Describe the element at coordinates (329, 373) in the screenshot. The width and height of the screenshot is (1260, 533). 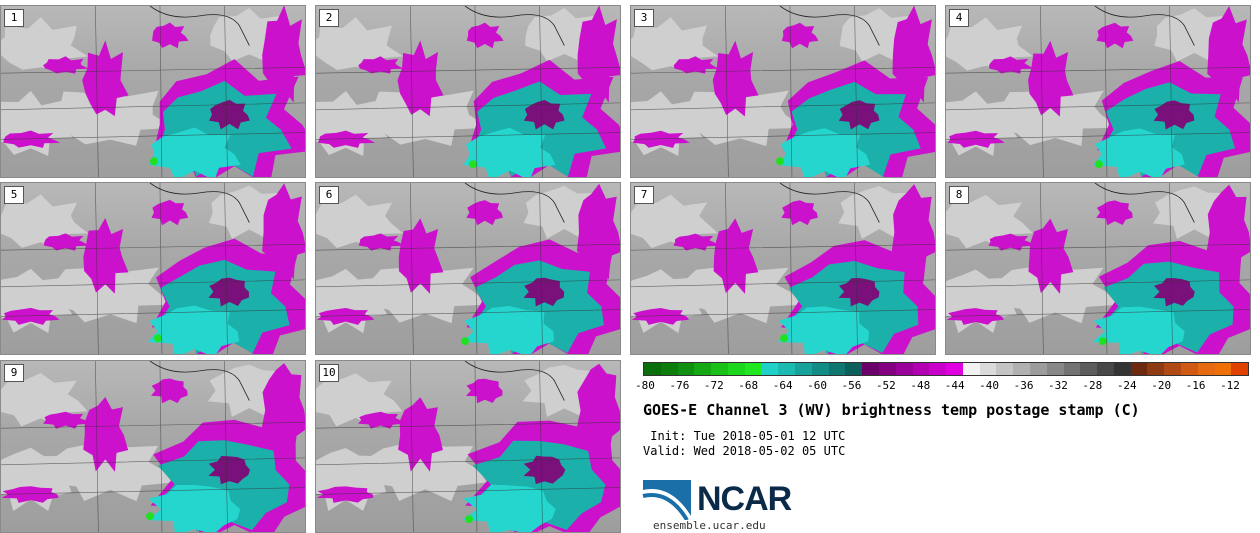
I see `member-number-label: 10` at that location.